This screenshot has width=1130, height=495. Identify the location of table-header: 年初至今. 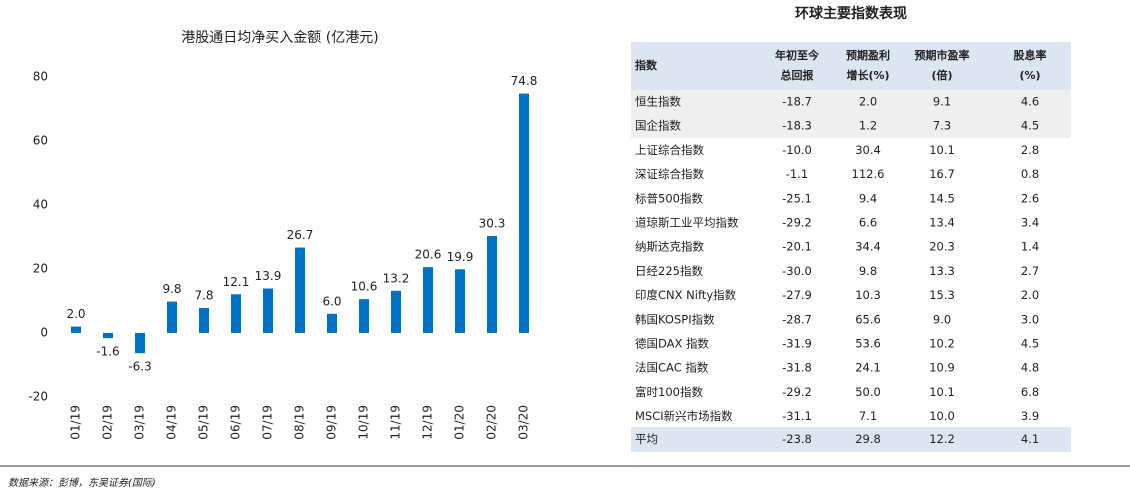
(797, 55).